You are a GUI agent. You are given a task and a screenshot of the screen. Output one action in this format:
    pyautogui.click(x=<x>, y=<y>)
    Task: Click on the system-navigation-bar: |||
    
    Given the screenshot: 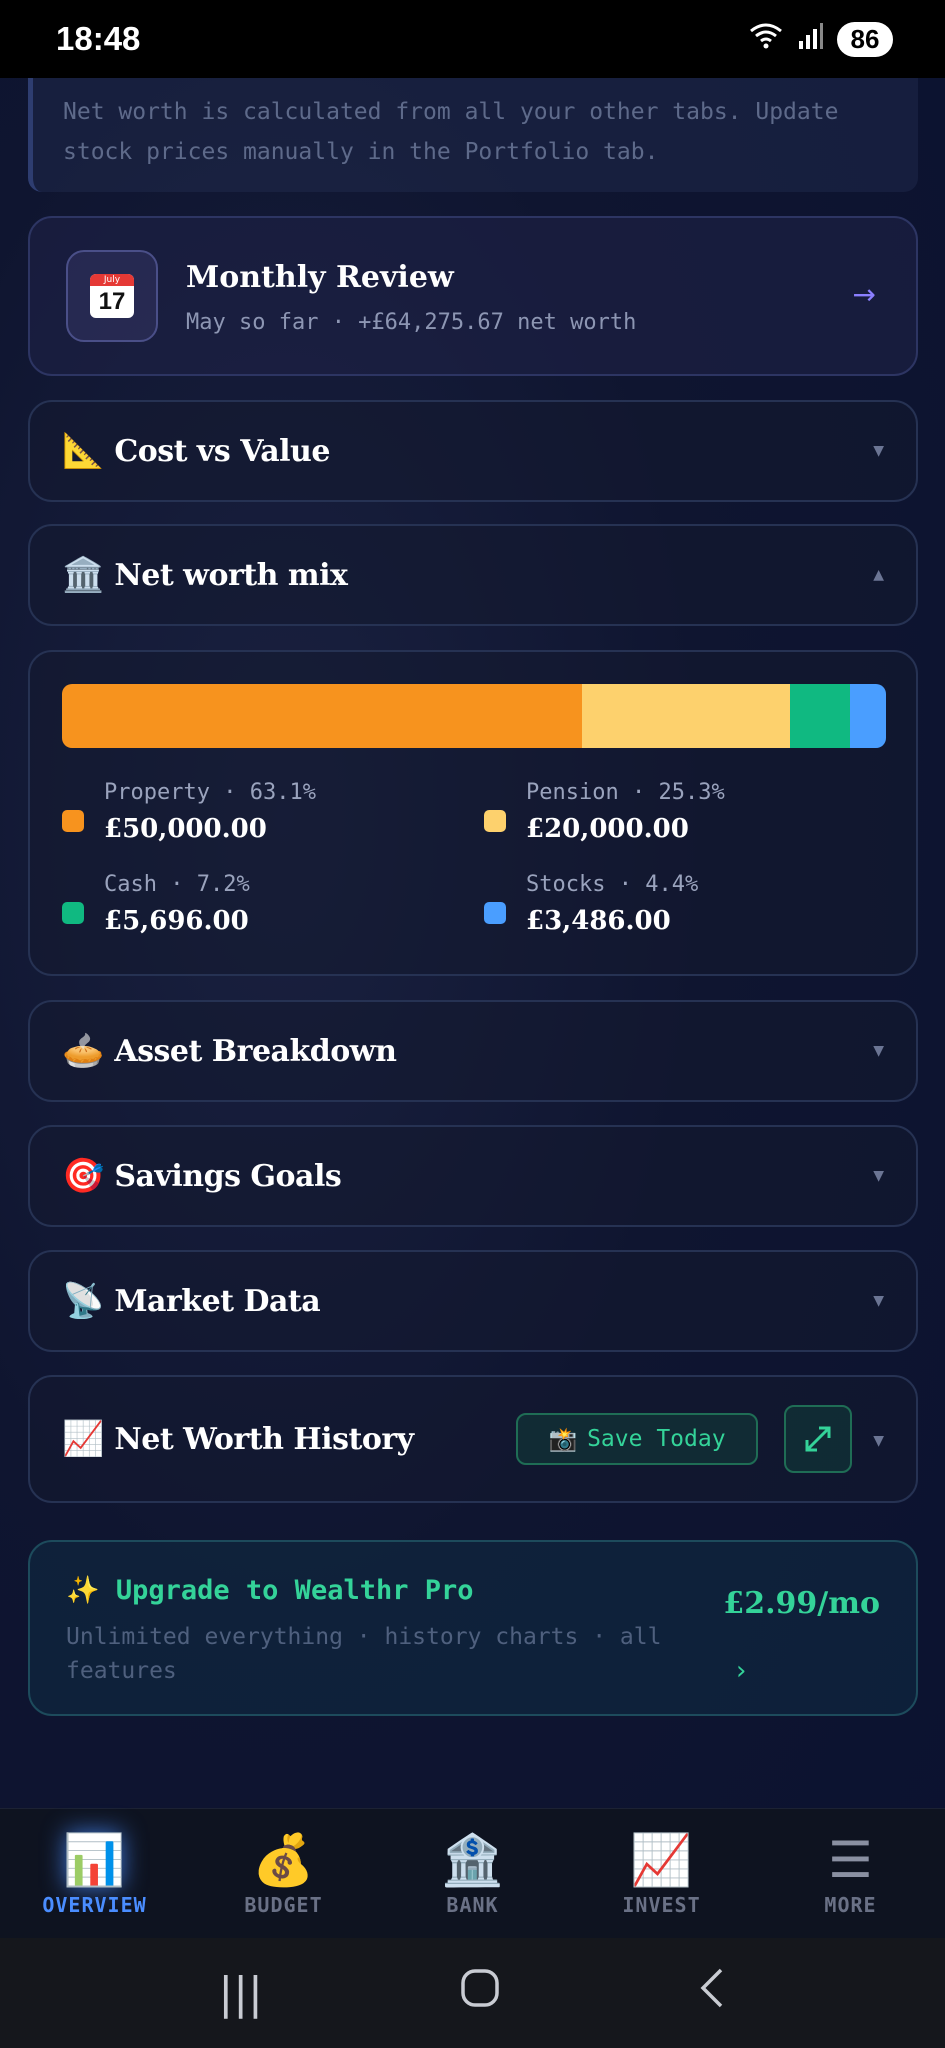 What is the action you would take?
    pyautogui.click(x=472, y=1993)
    